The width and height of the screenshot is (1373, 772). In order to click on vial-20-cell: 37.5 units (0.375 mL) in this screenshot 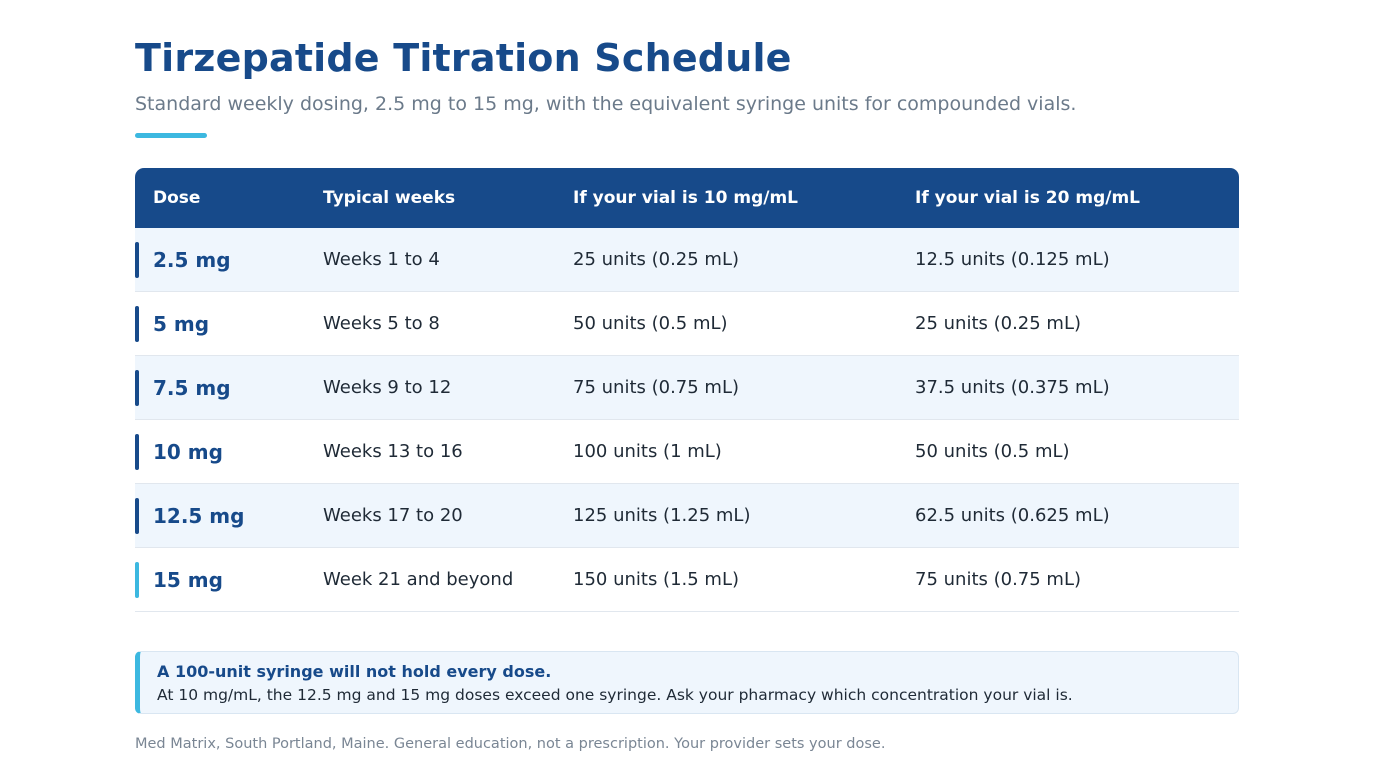, I will do `click(1012, 387)`.